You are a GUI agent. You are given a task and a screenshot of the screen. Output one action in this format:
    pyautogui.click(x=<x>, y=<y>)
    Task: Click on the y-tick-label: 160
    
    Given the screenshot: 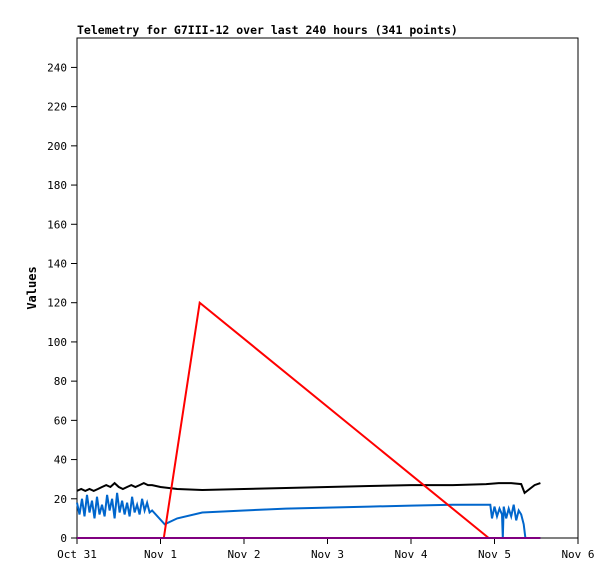 What is the action you would take?
    pyautogui.click(x=57, y=224)
    